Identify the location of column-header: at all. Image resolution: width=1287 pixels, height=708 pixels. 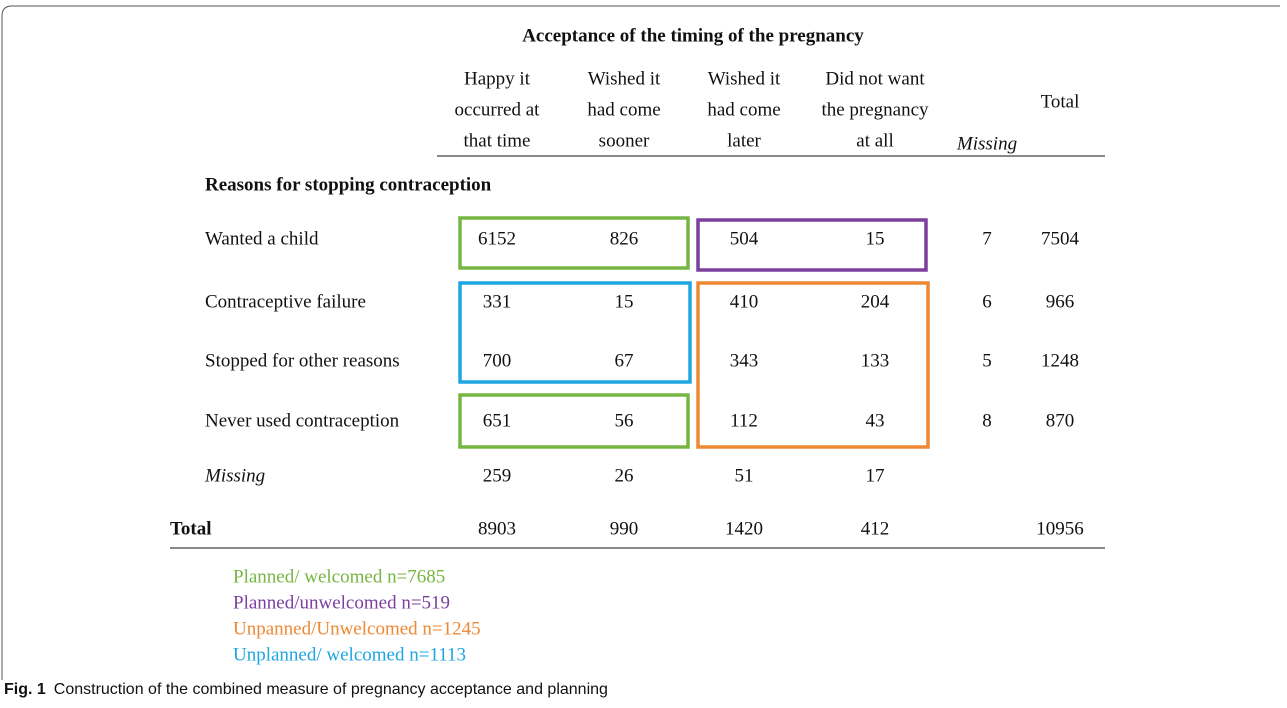
(874, 140).